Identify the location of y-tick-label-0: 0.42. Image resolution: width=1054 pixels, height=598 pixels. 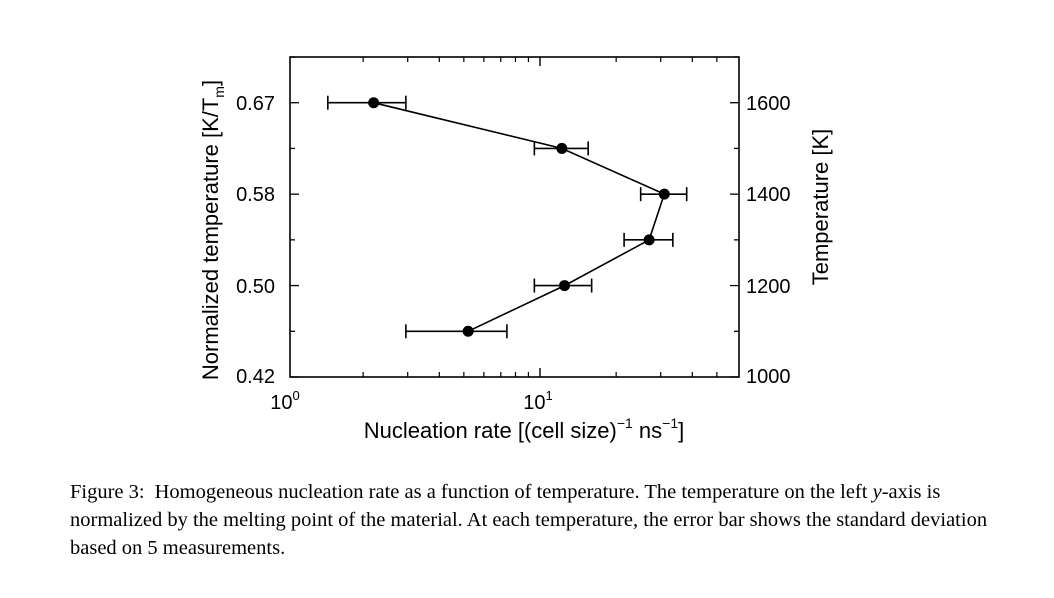
(255, 377).